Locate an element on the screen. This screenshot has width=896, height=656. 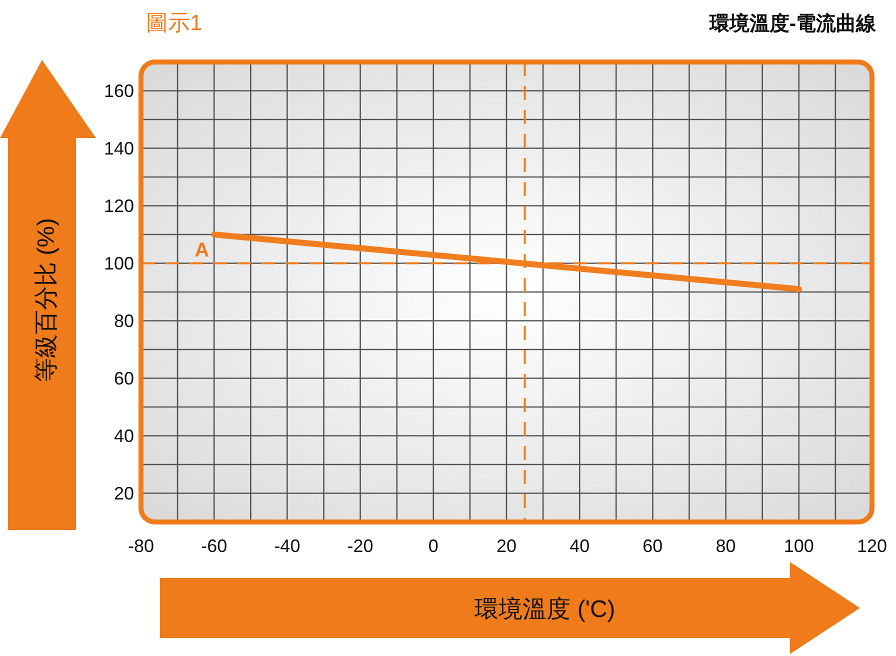
x-tick-label: 60 is located at coordinates (652, 546).